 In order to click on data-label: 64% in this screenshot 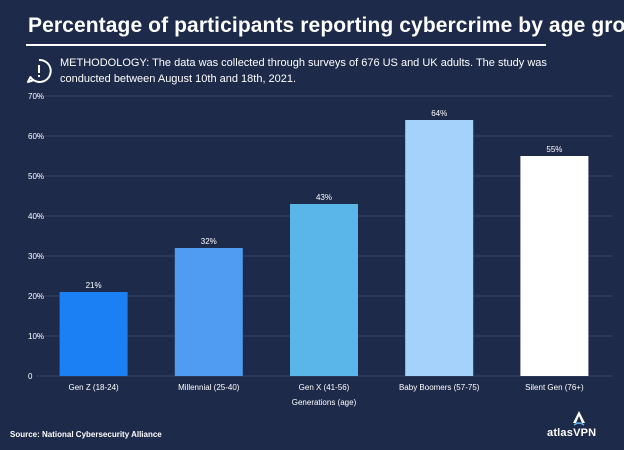, I will do `click(439, 113)`.